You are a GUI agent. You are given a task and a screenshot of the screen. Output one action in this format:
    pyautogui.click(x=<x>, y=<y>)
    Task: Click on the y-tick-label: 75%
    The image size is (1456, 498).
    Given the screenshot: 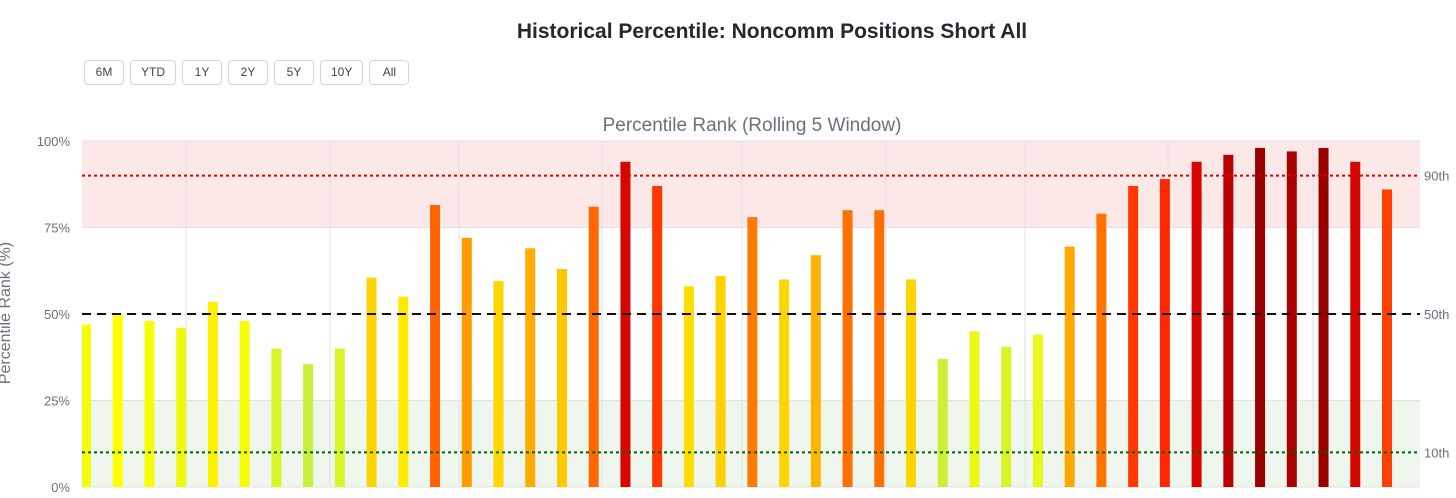 What is the action you would take?
    pyautogui.click(x=57, y=228)
    